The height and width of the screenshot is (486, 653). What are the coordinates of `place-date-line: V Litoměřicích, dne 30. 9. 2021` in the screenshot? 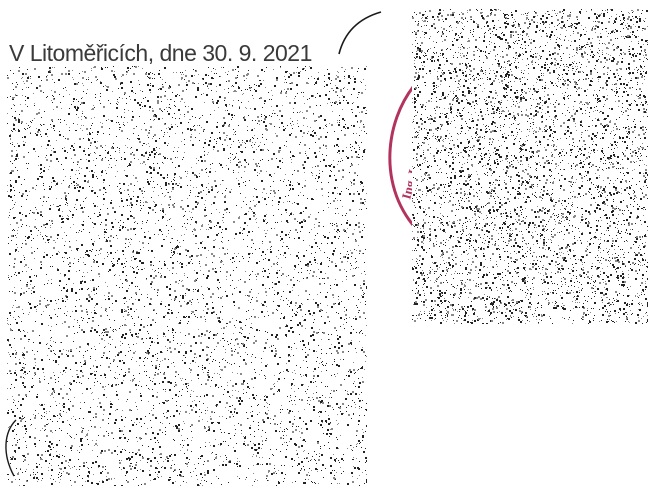 It's located at (160, 53).